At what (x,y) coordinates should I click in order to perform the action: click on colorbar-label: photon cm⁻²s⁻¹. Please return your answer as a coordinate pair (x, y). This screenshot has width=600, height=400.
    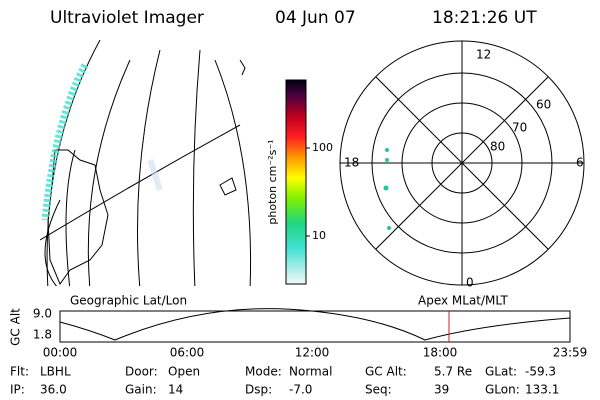
    Looking at the image, I should click on (272, 181).